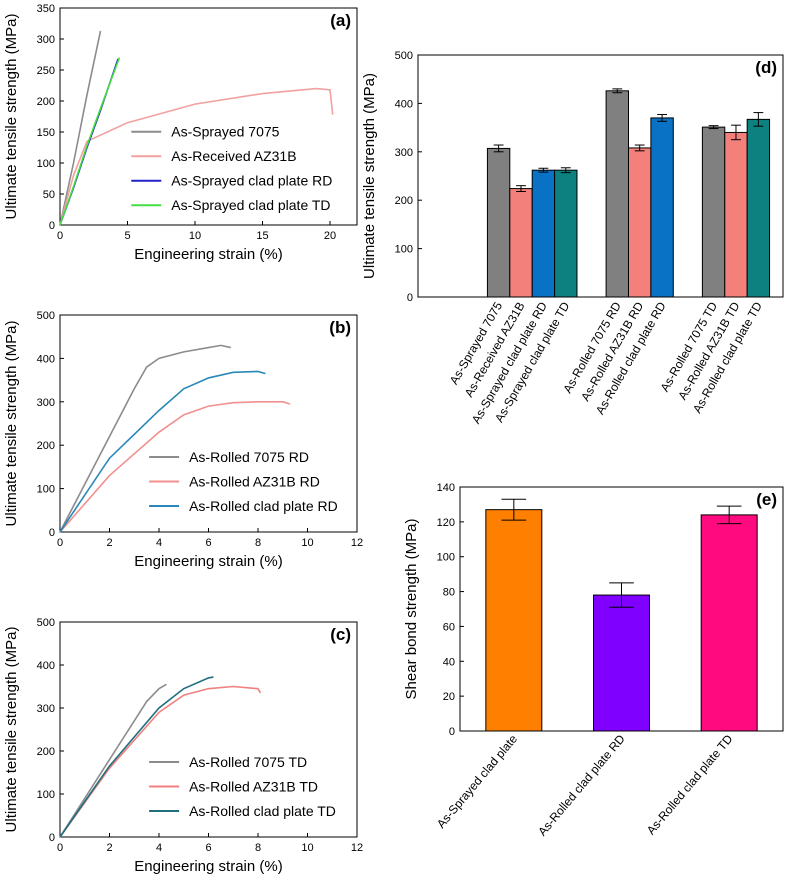 This screenshot has height=882, width=790. Describe the element at coordinates (263, 506) in the screenshot. I see `legend-label: As-Rolled clad plate RD` at that location.